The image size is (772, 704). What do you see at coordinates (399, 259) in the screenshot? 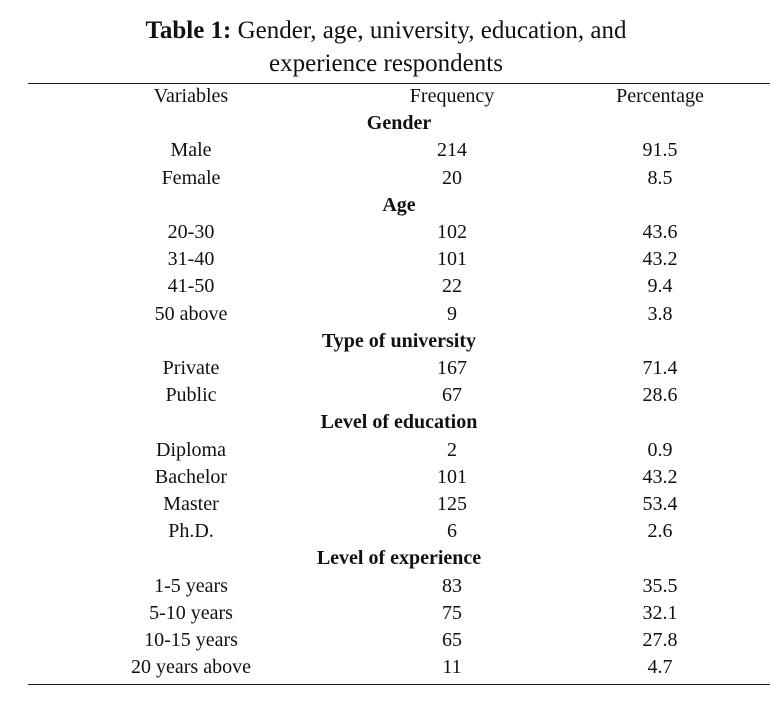
I see `table-row: 31-40 101 43.2` at bounding box center [399, 259].